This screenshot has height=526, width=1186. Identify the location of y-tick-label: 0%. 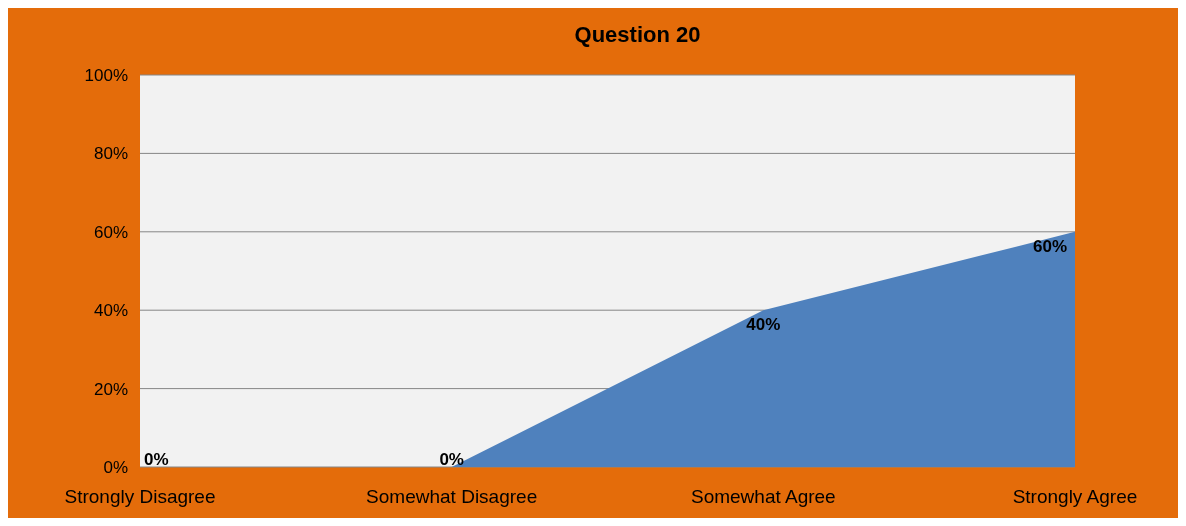
(115, 467).